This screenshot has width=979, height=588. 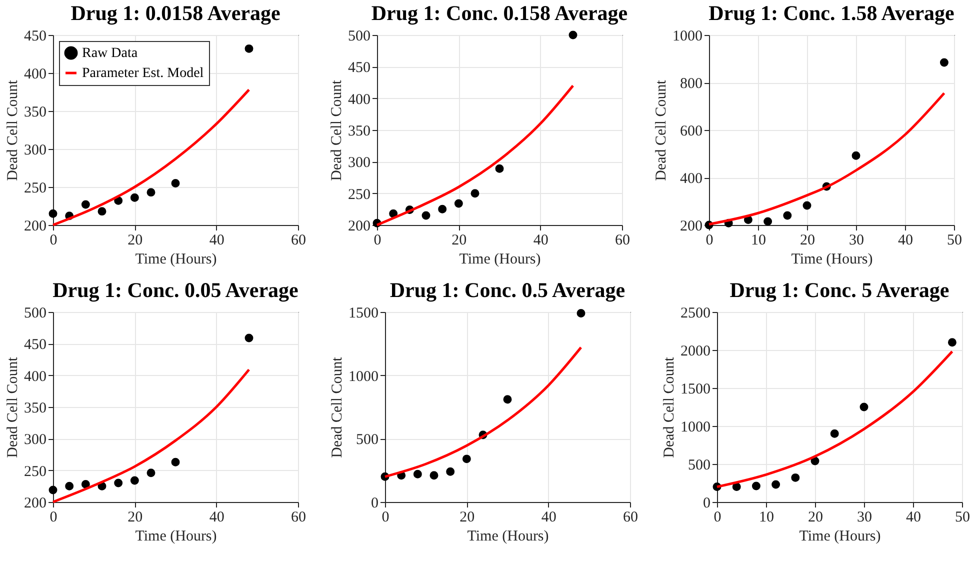 I want to click on chart-title: Drug 1: Conc. 5 Average, so click(x=840, y=290).